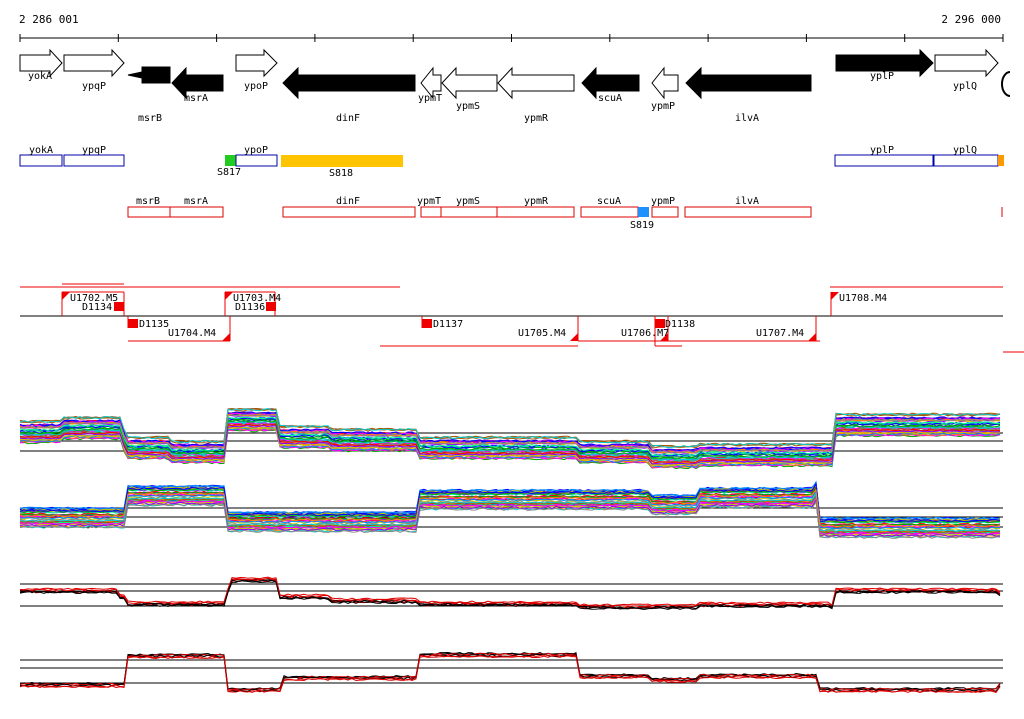 This screenshot has width=1024, height=719. I want to click on feature-S818-label: S818, so click(341, 173).